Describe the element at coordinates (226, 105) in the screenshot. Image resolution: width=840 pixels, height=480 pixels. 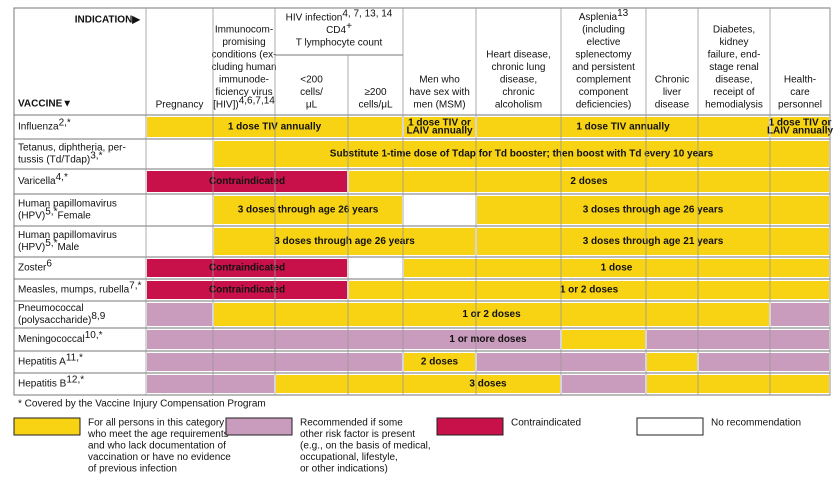
I see `label-text: [HIV])` at that location.